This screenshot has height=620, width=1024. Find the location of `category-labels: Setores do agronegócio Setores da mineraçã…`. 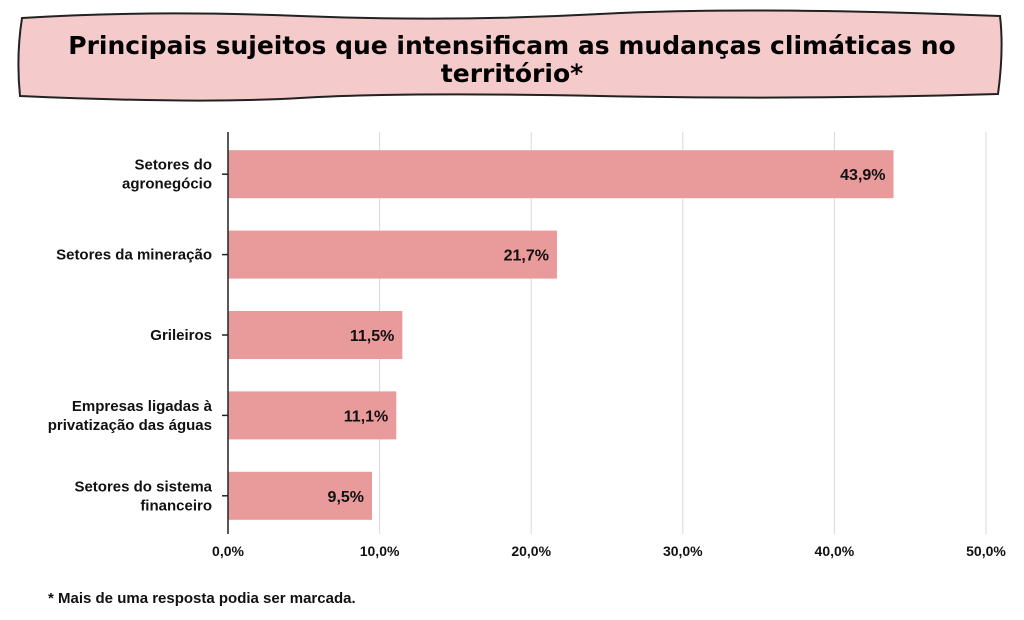

category-labels: Setores do agronegócio Setores da mineraçã… is located at coordinates (130, 336).